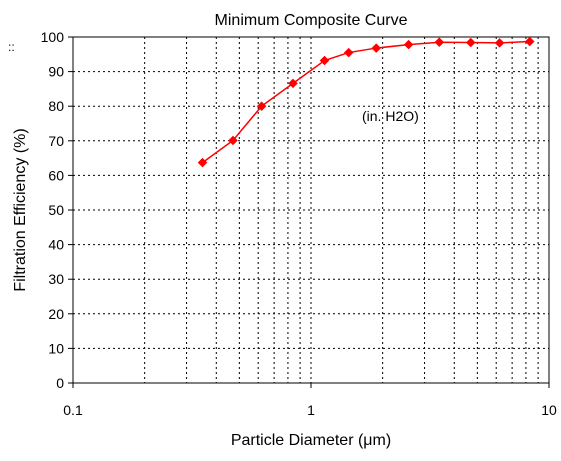  What do you see at coordinates (56, 348) in the screenshot?
I see `y-tick-label: 10` at bounding box center [56, 348].